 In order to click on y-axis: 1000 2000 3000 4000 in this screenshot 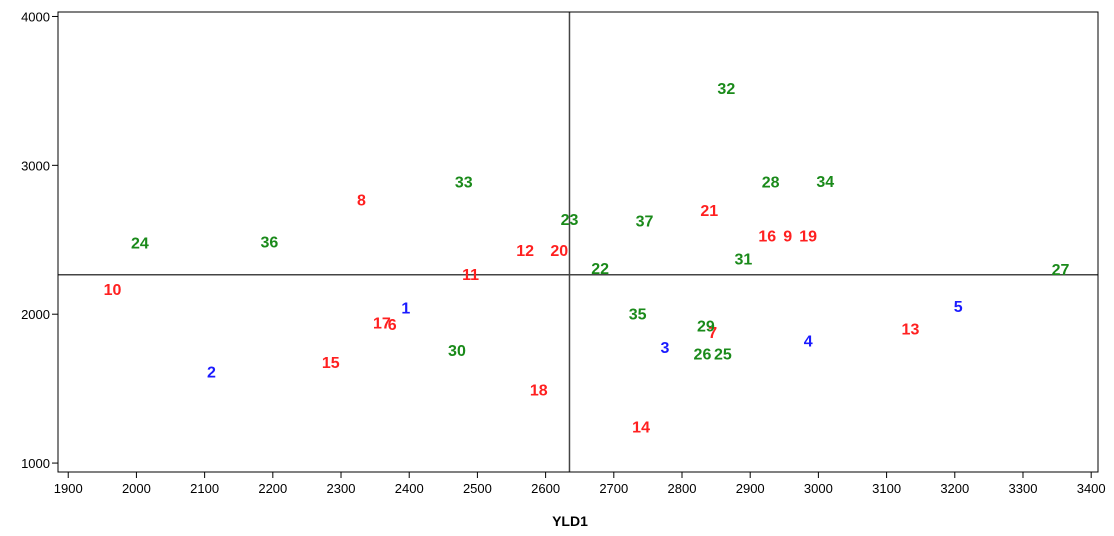, I will do `click(39, 240)`.